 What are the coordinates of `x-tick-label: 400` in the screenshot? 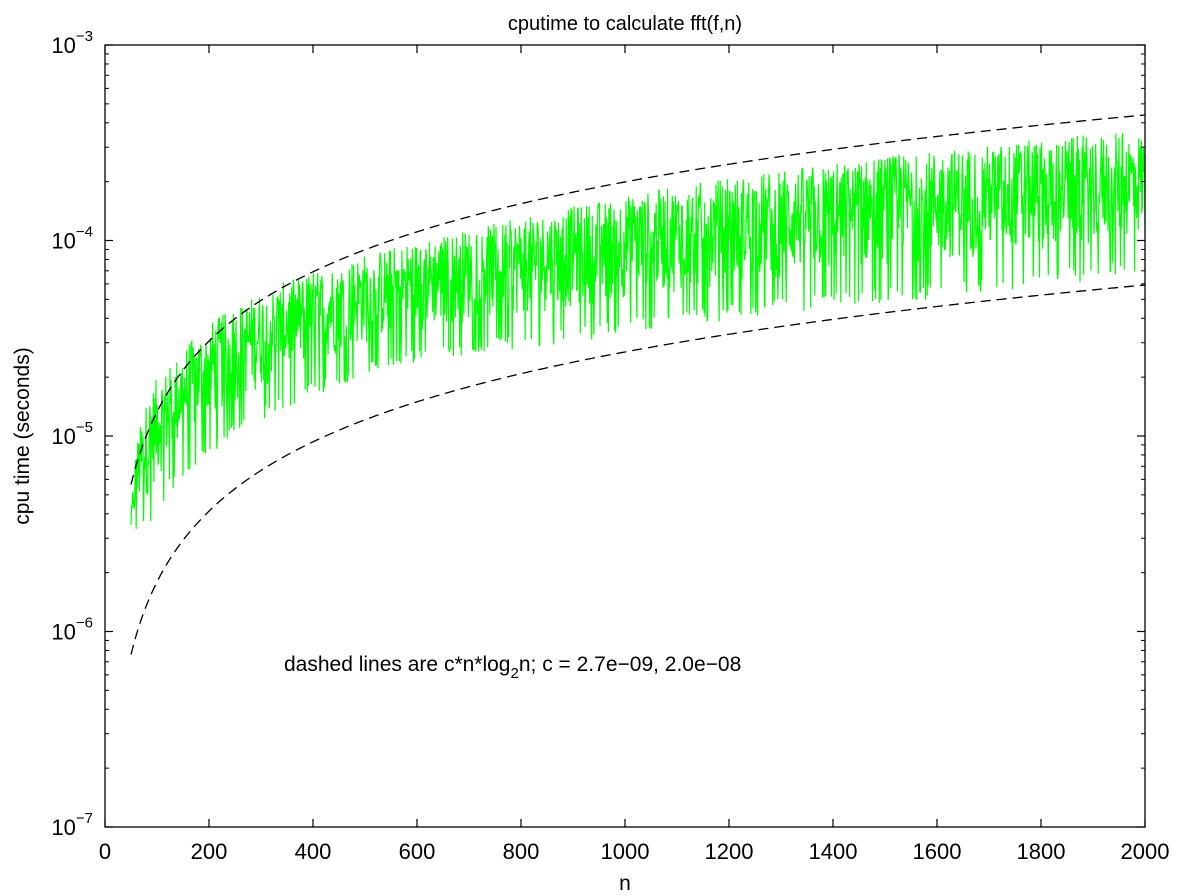 It's located at (313, 851).